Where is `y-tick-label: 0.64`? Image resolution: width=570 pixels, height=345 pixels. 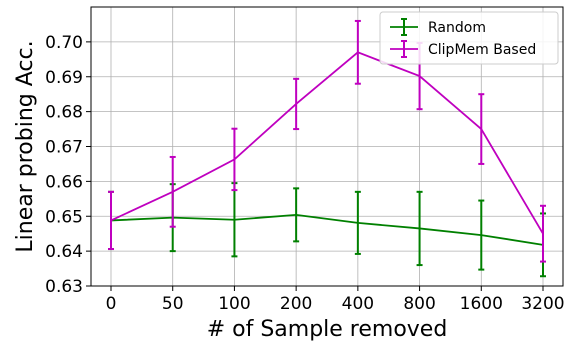
y-tick-label: 0.64 is located at coordinates (64, 252).